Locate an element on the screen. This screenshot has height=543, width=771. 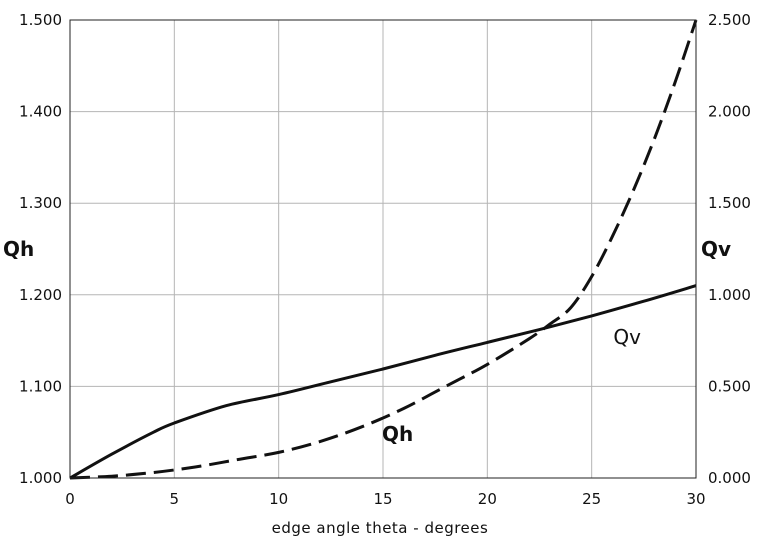
y-right-tick-label: 1.500 is located at coordinates (729, 203).